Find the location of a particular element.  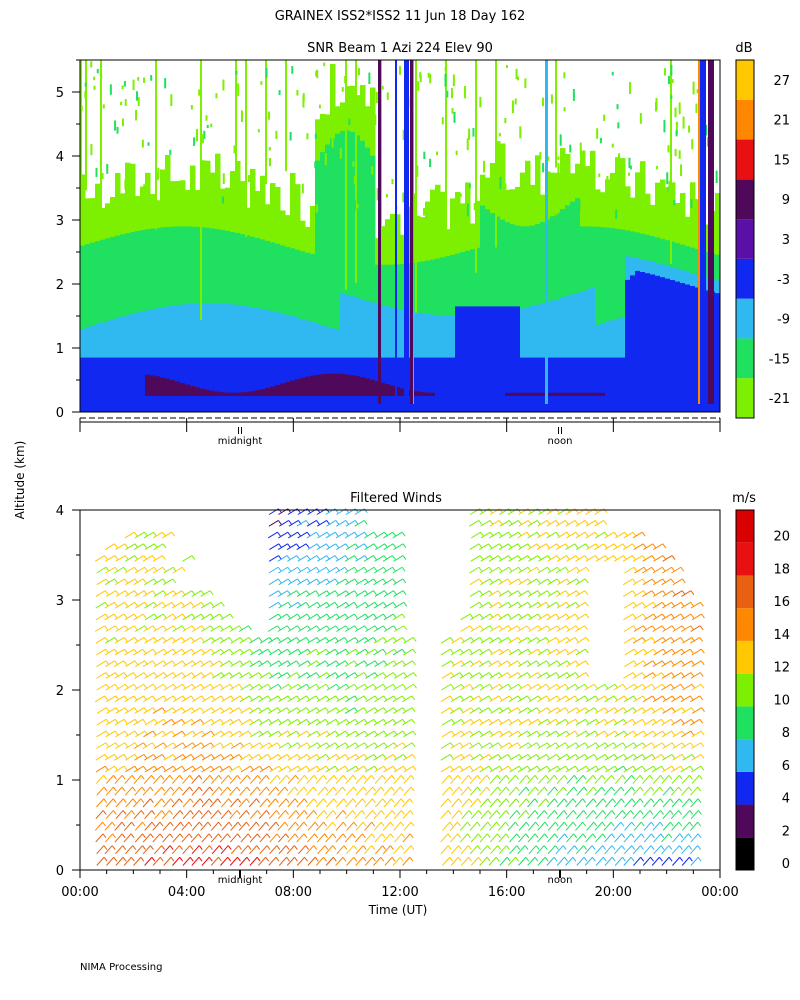

snr-spike is located at coordinates (546, 236).